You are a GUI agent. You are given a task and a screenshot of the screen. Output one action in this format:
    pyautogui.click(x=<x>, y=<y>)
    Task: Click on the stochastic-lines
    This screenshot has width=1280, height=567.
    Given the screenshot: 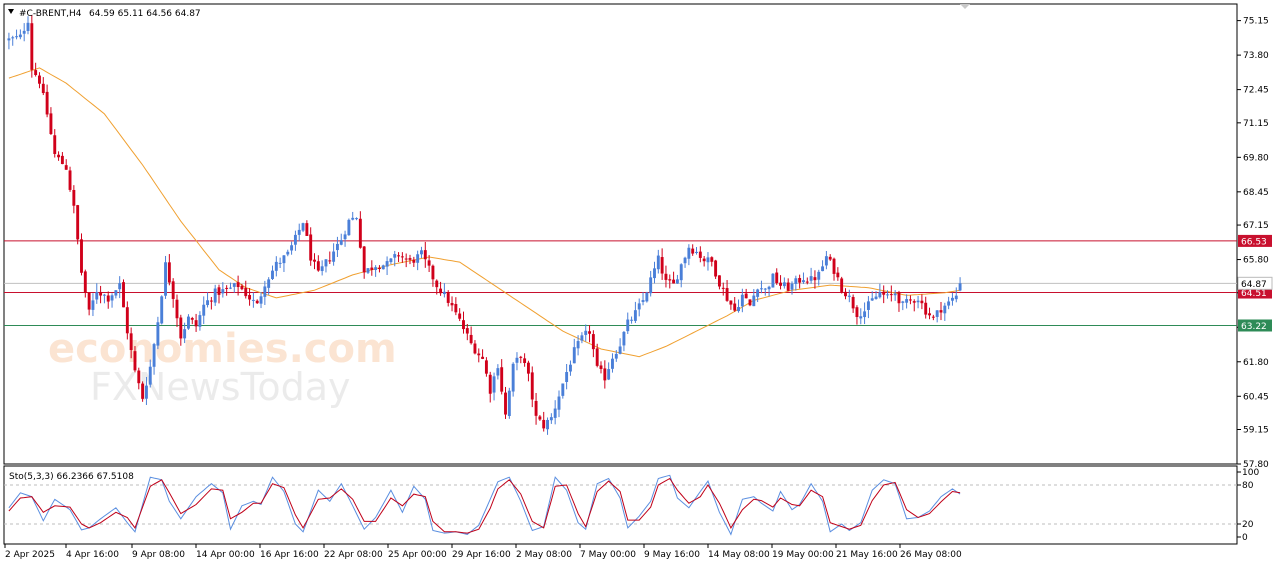 What is the action you would take?
    pyautogui.click(x=620, y=505)
    